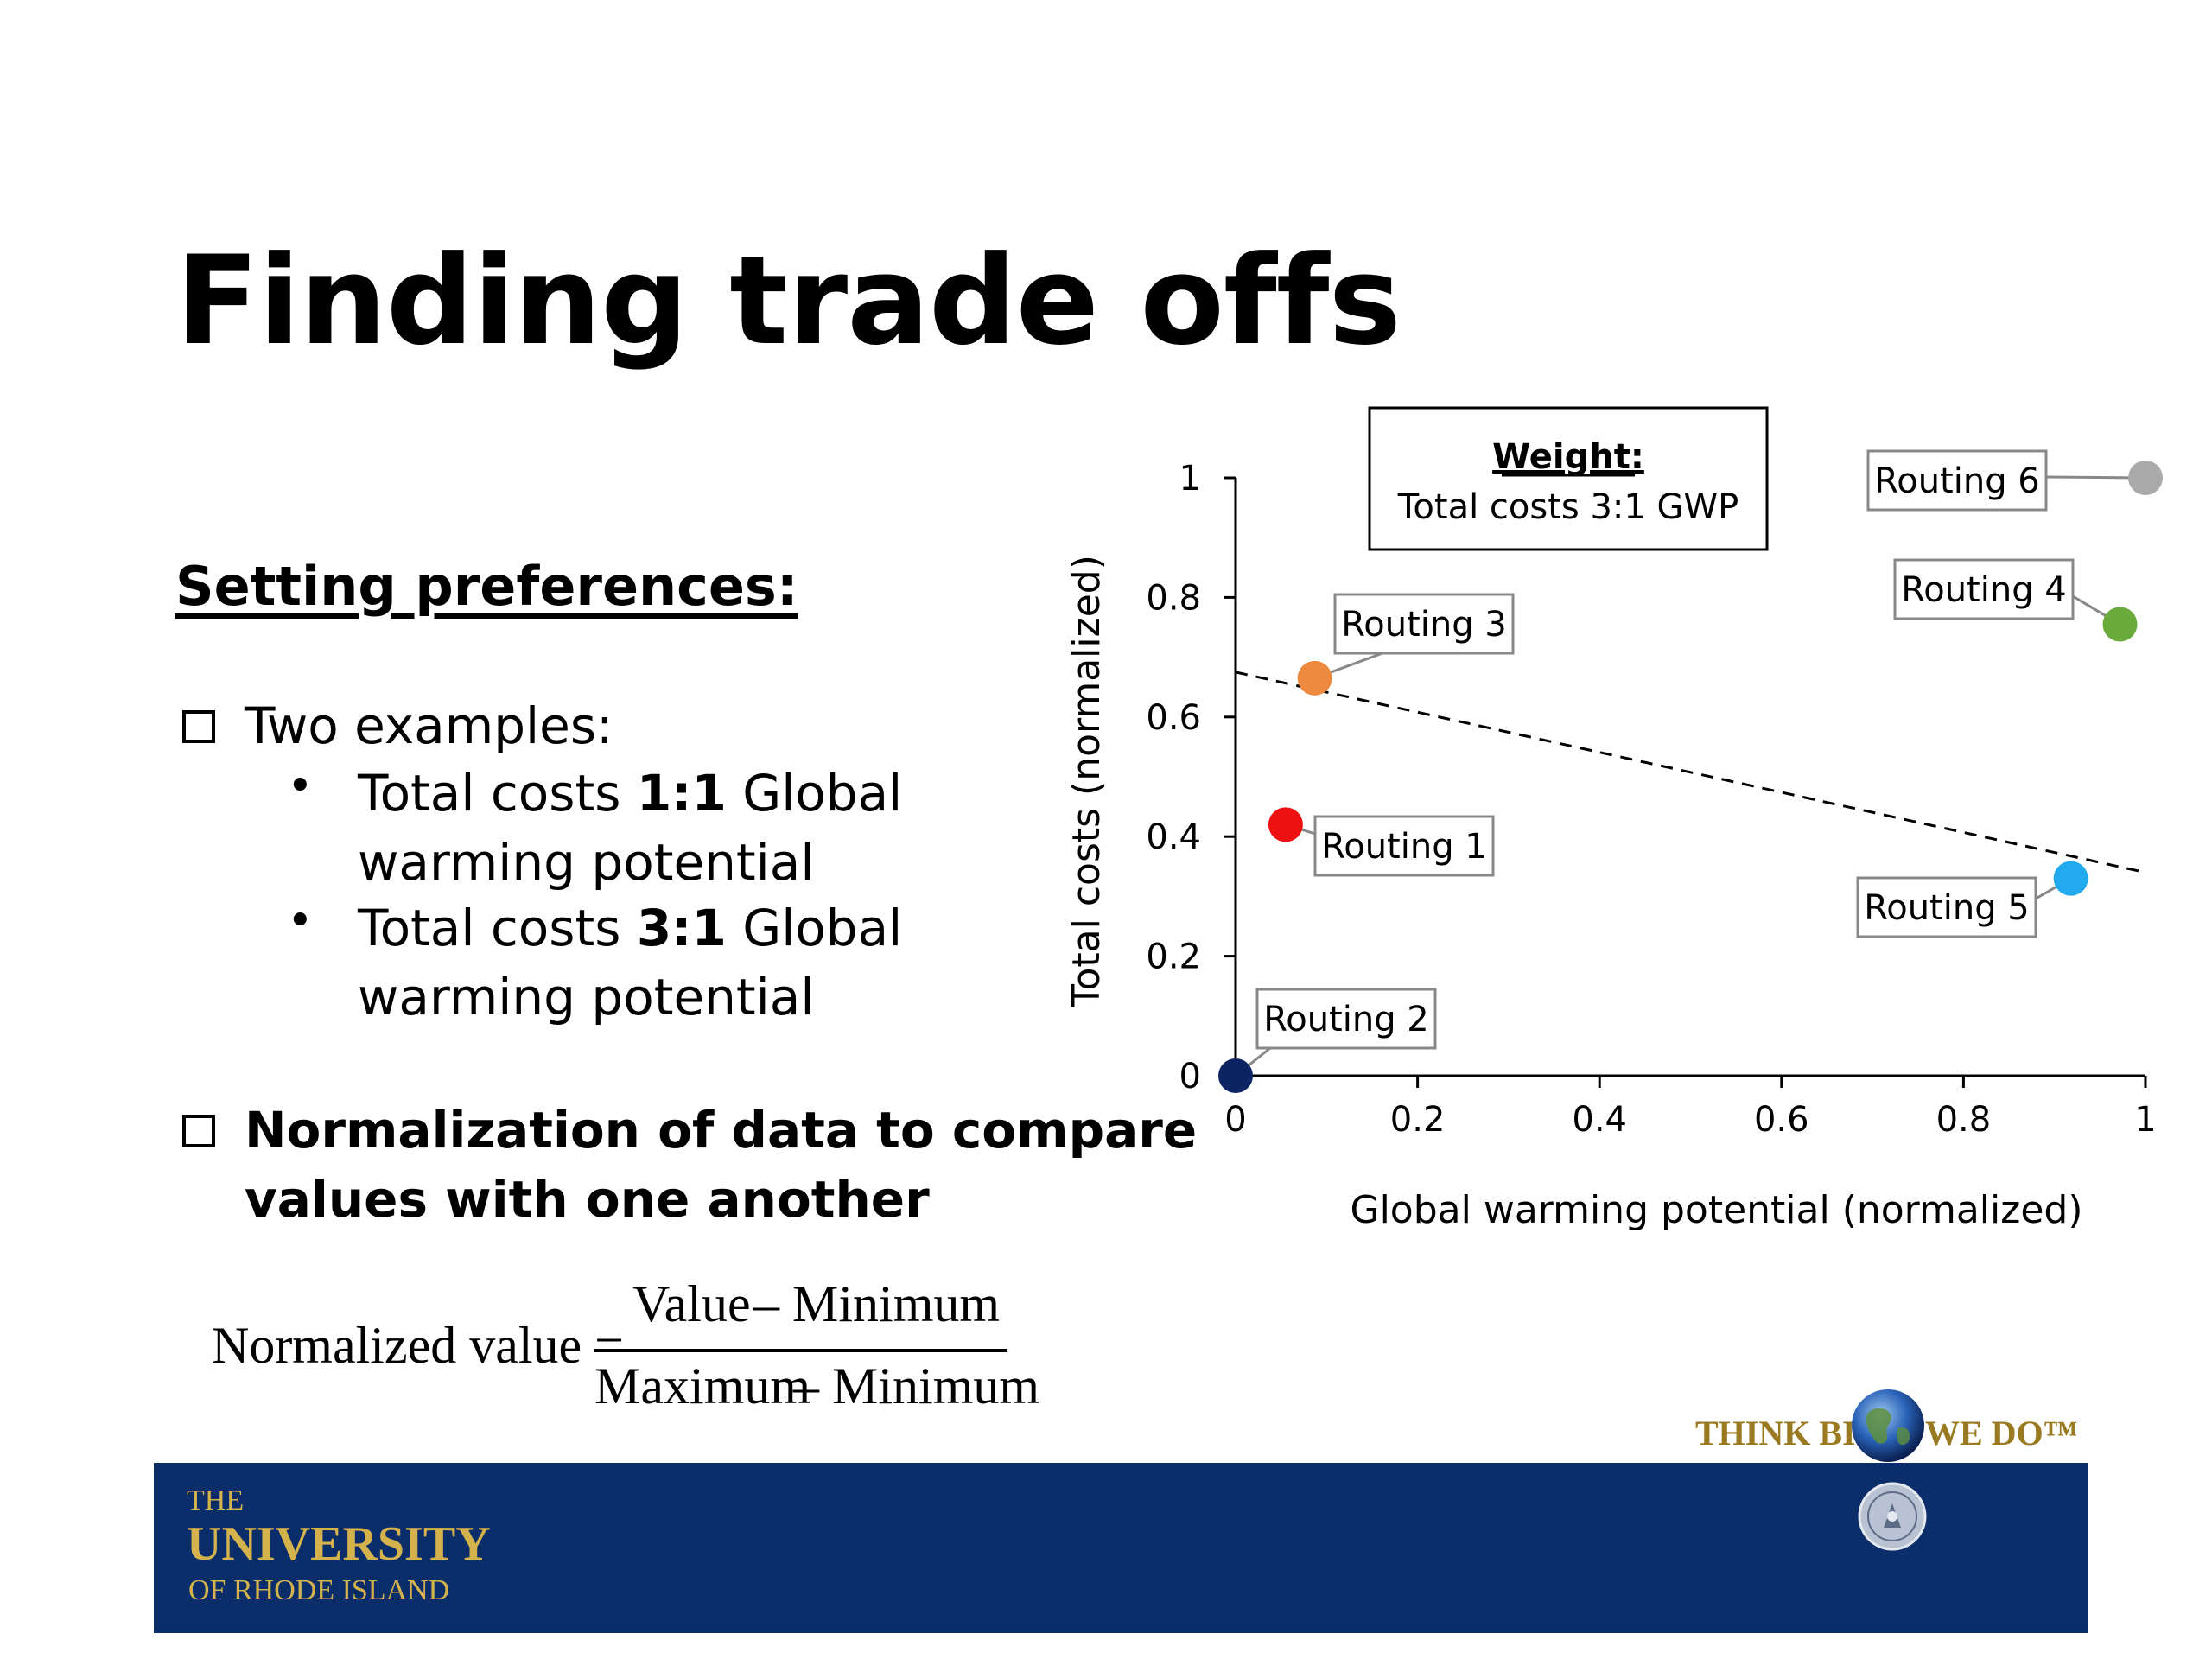 This screenshot has height=1659, width=2212. Describe the element at coordinates (681, 793) in the screenshot. I see `ratio-text: 1:1` at that location.